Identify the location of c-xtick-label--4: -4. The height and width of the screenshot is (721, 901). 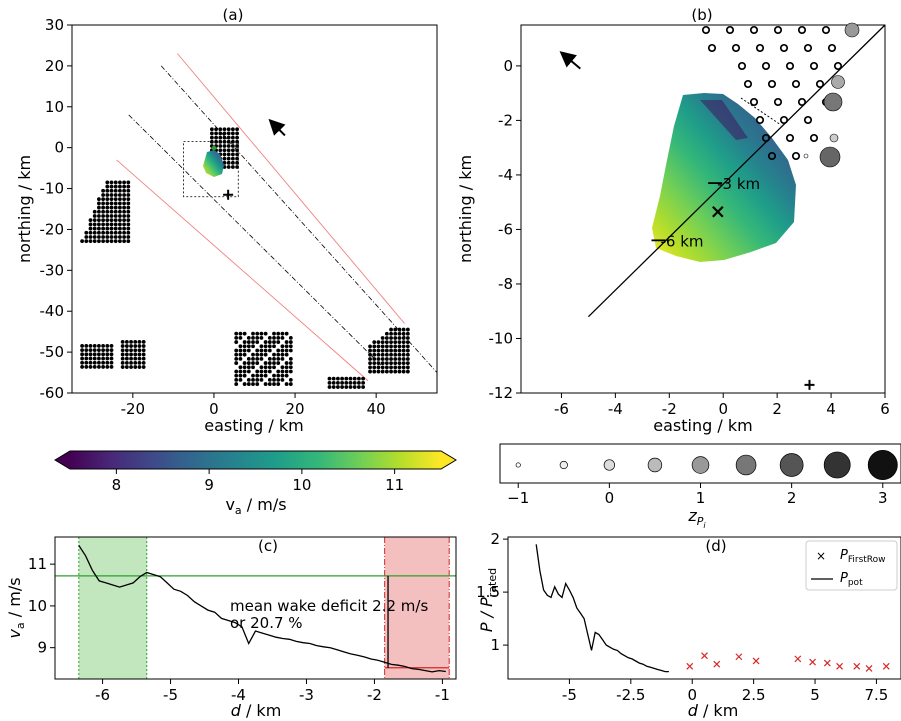
(238, 695).